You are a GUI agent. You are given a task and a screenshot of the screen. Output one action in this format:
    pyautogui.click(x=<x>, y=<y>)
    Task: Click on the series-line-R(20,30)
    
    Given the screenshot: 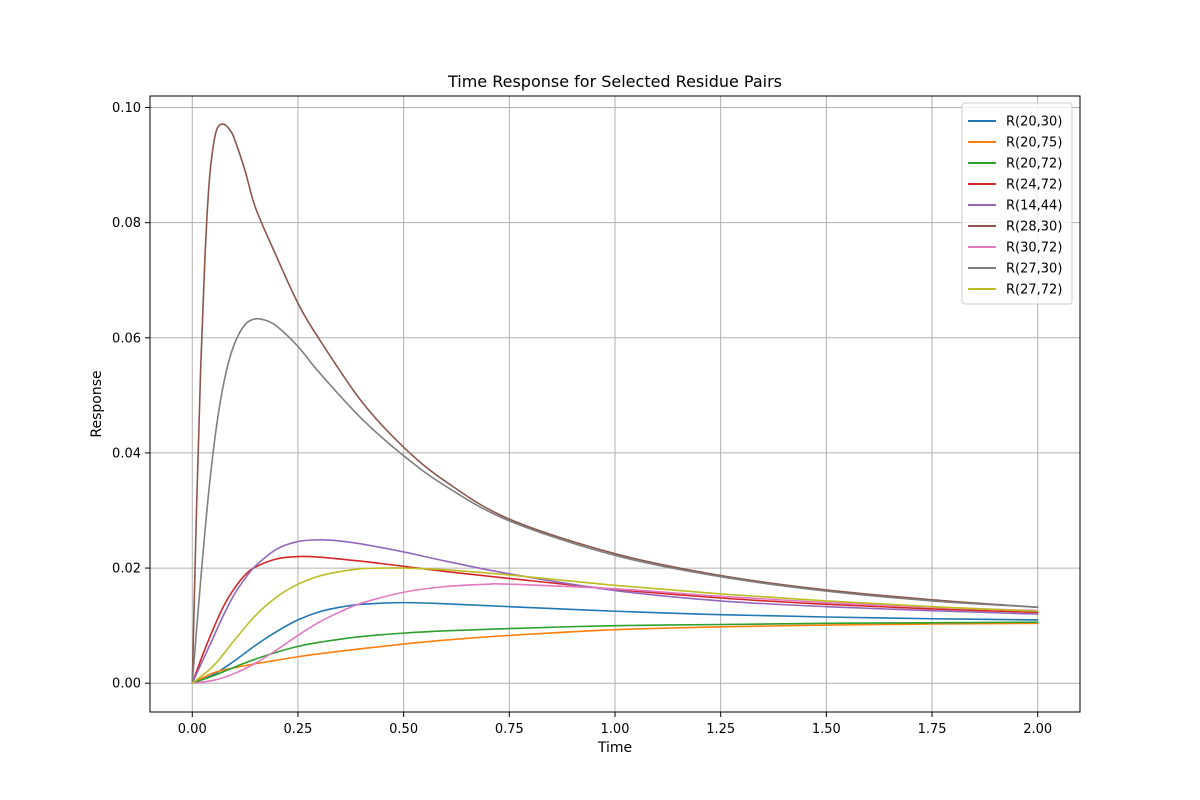 What is the action you would take?
    pyautogui.click(x=615, y=643)
    